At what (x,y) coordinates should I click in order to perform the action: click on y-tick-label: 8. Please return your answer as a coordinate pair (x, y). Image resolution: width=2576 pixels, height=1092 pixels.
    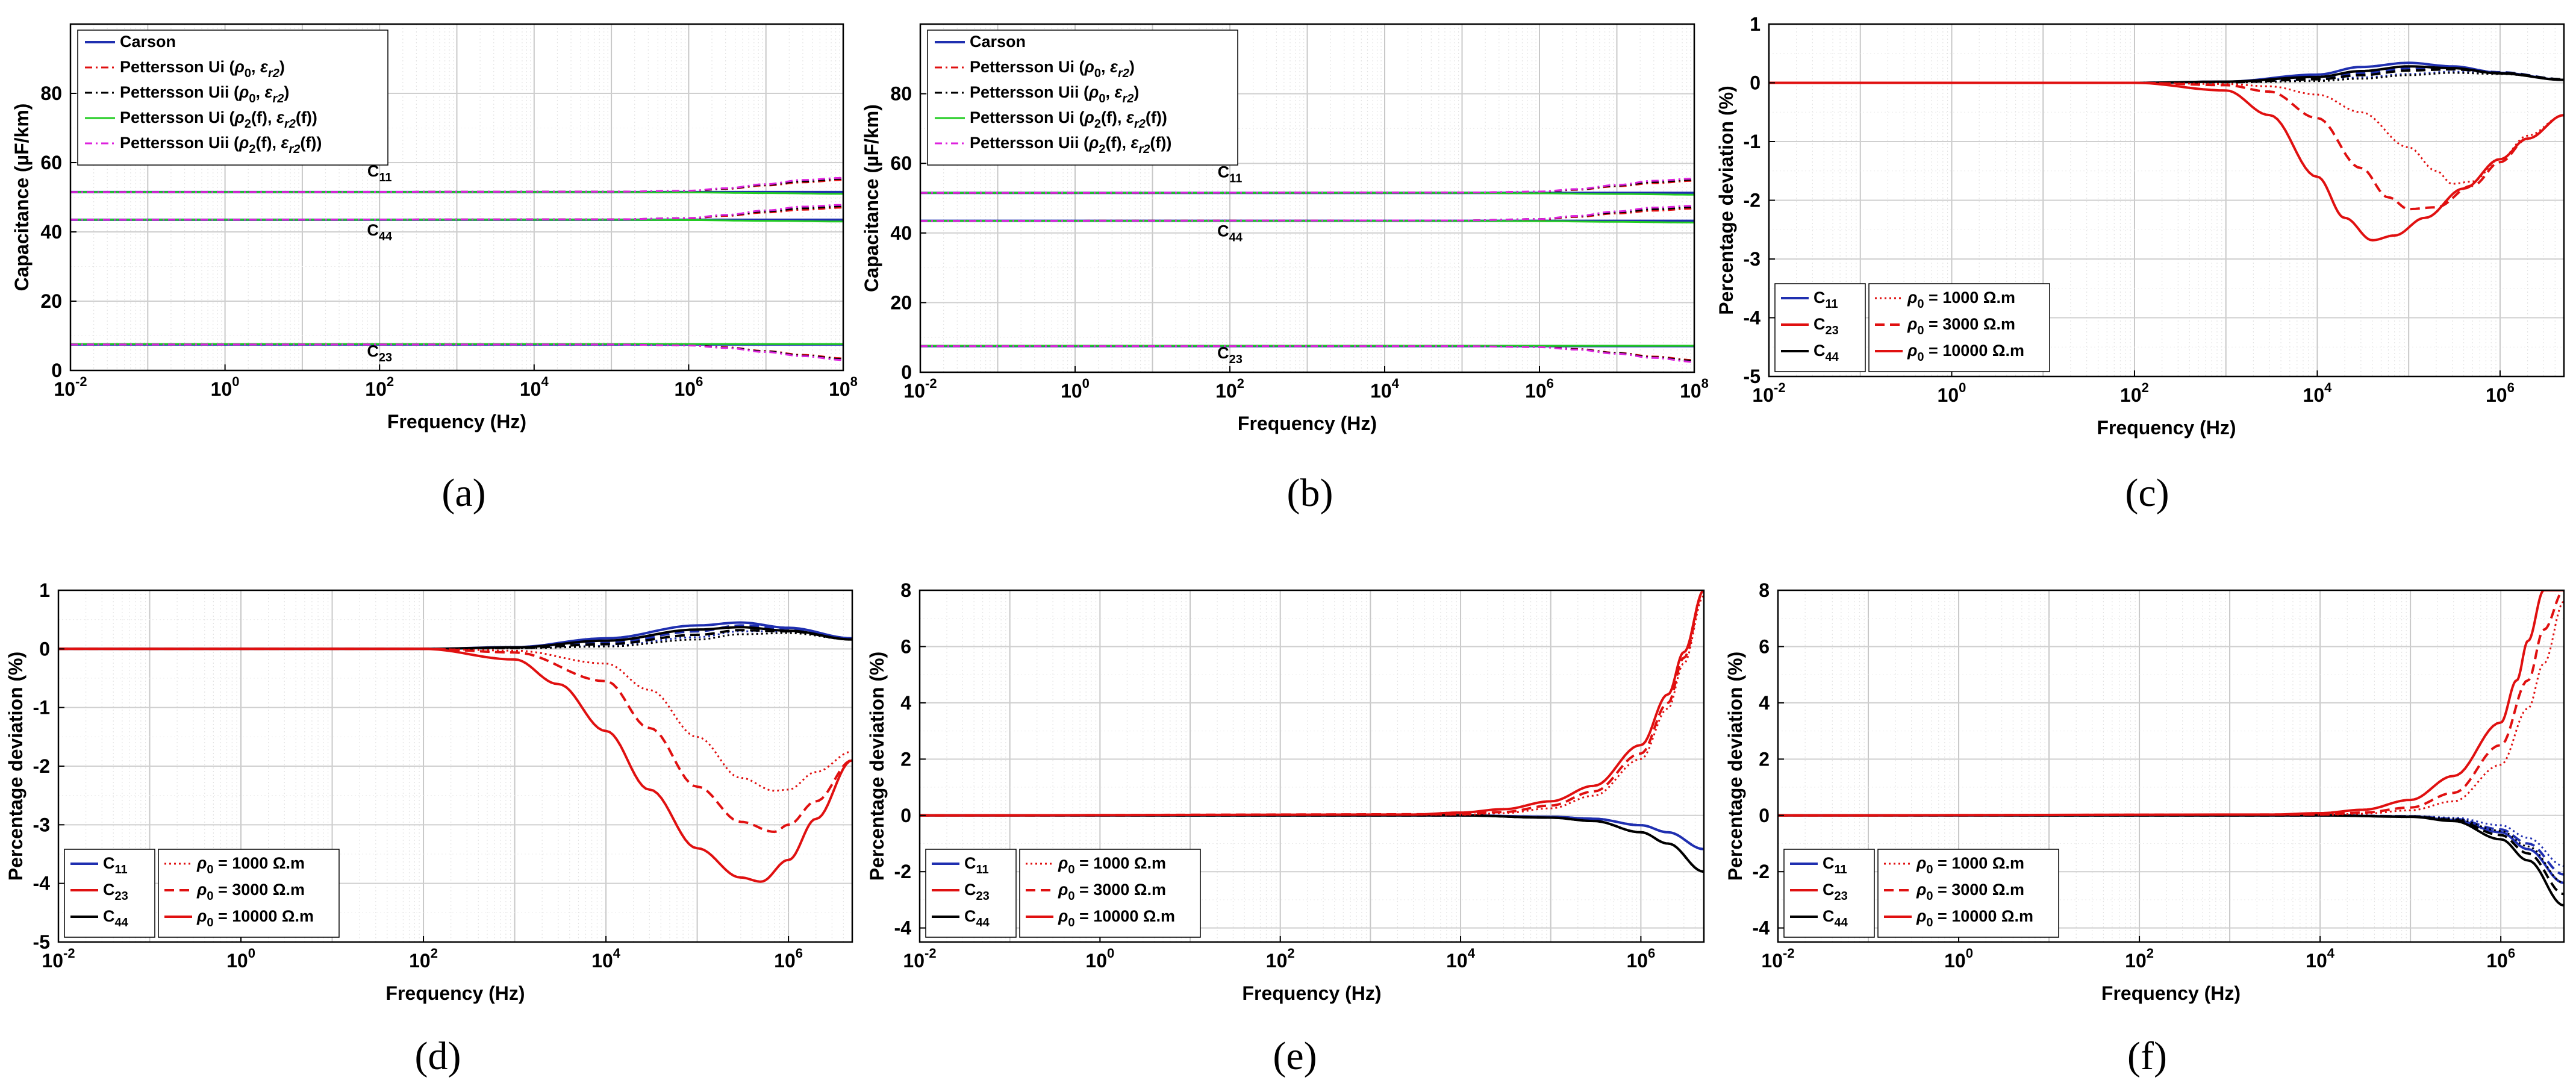
    Looking at the image, I should click on (1764, 590).